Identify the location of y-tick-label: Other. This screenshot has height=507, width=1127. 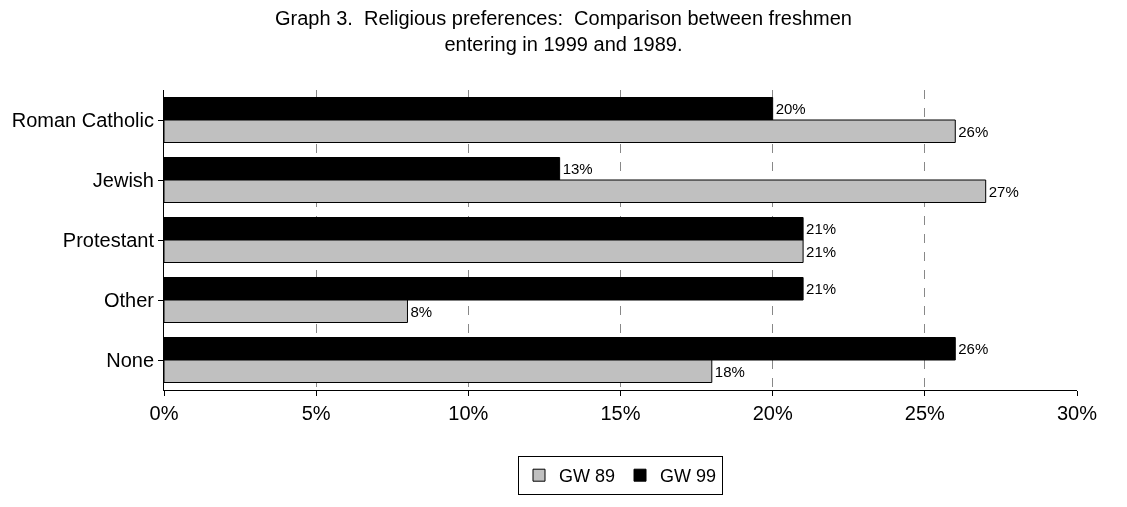
(129, 300).